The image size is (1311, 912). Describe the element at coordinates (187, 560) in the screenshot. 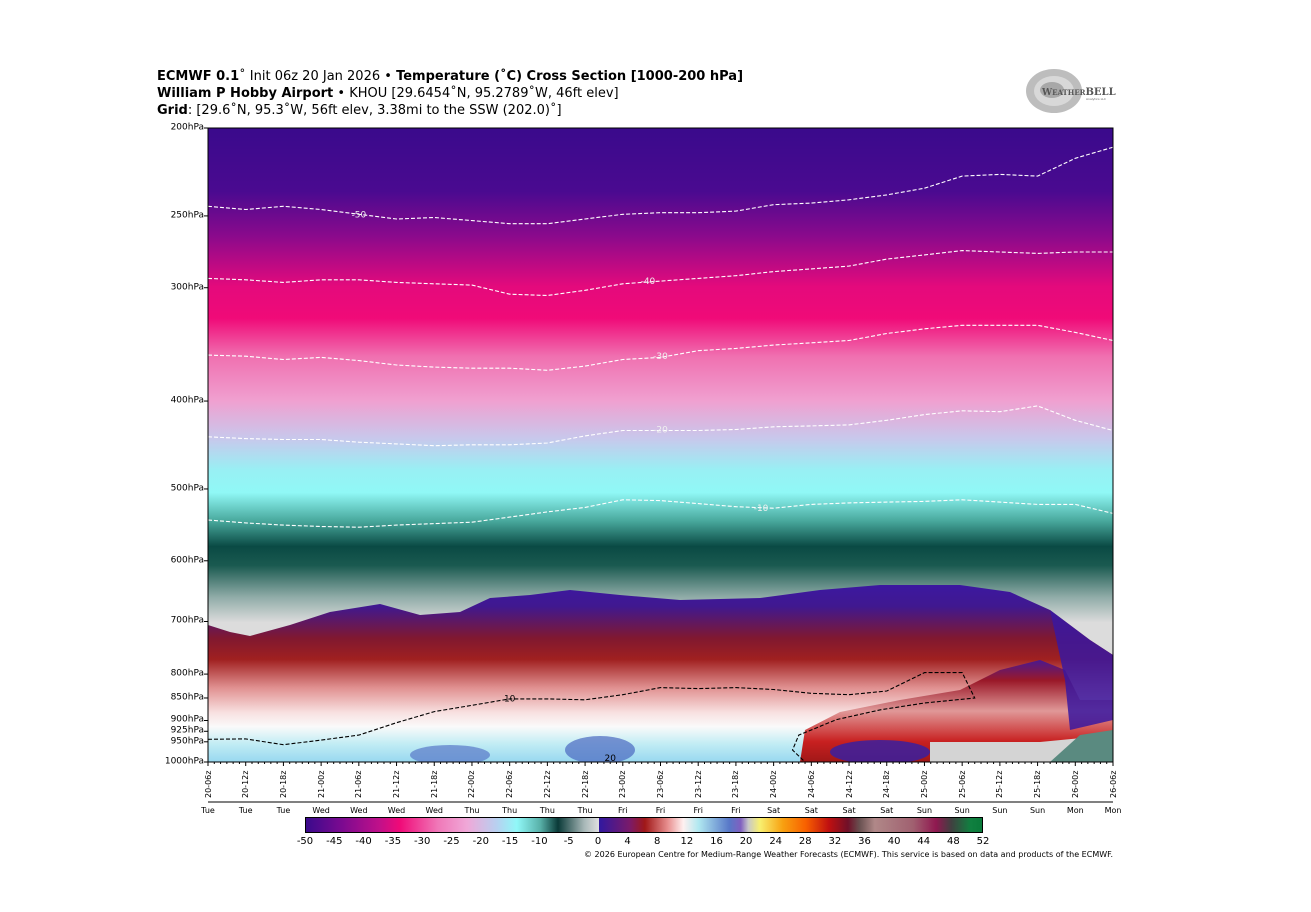

I see `y-tick-label: 600hPa` at that location.